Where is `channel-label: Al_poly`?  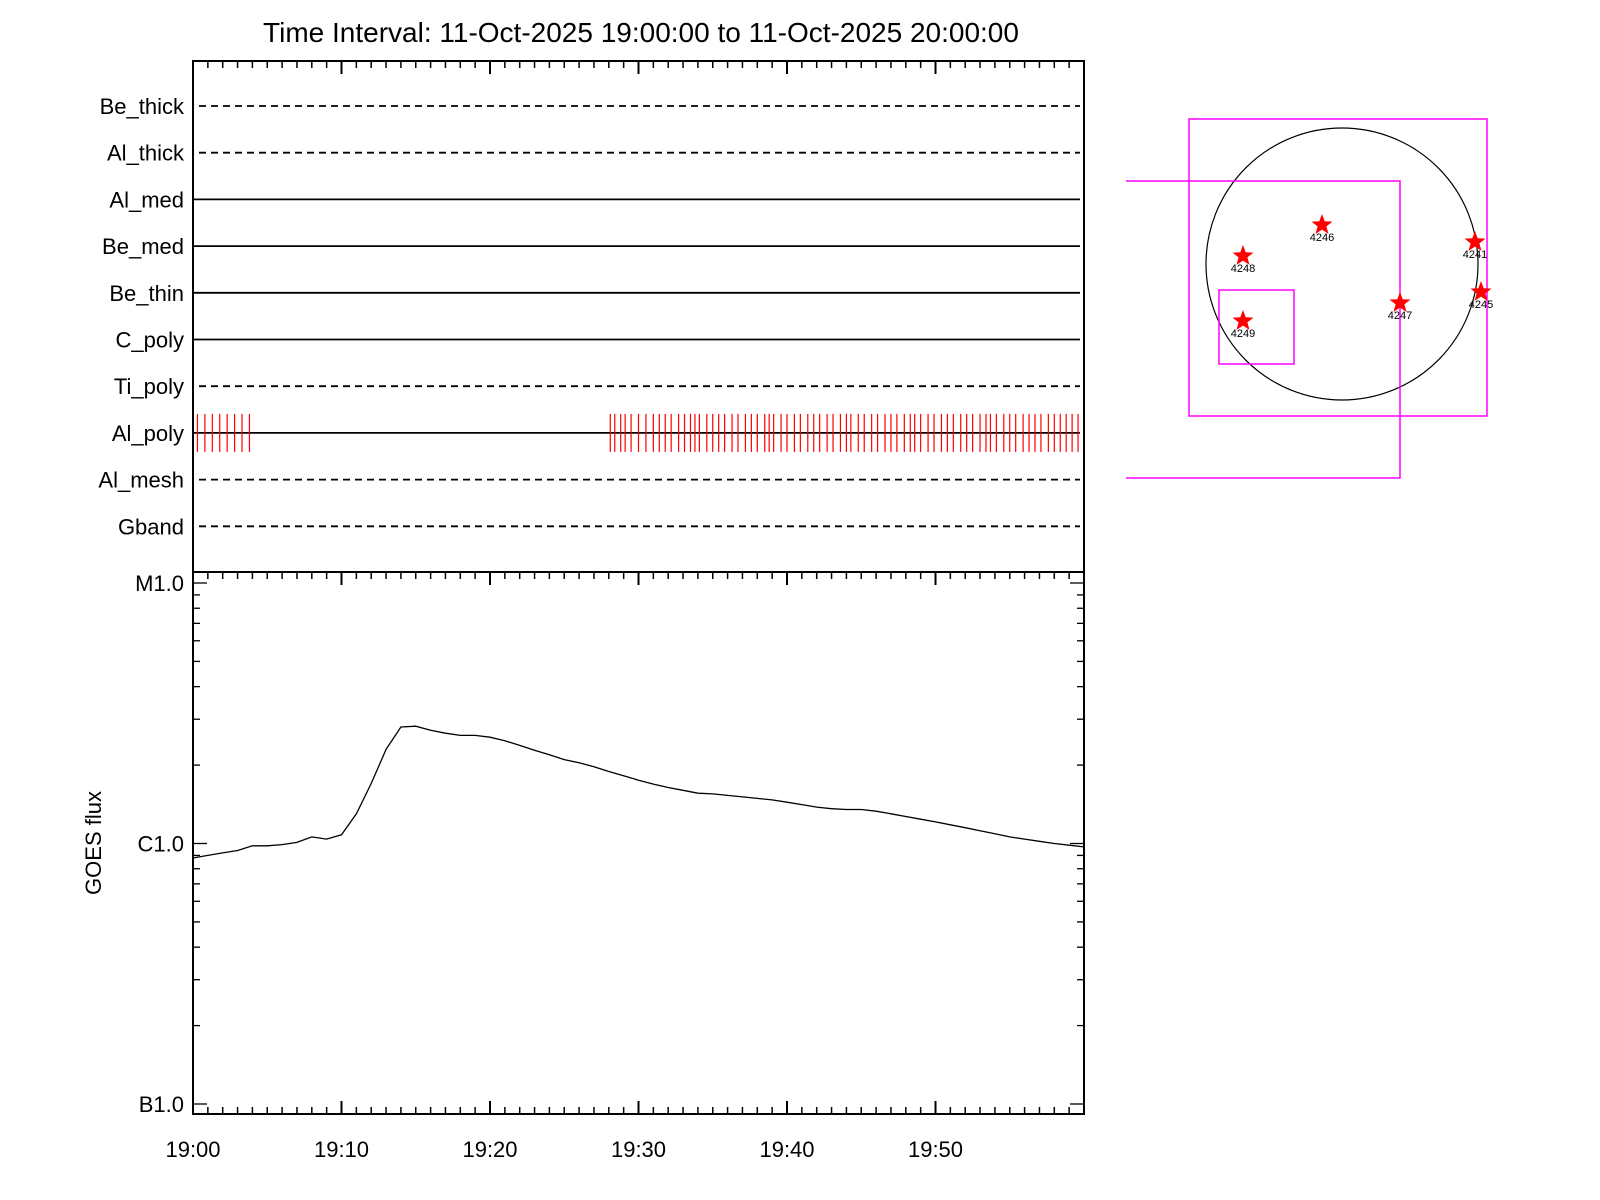
channel-label: Al_poly is located at coordinates (148, 433).